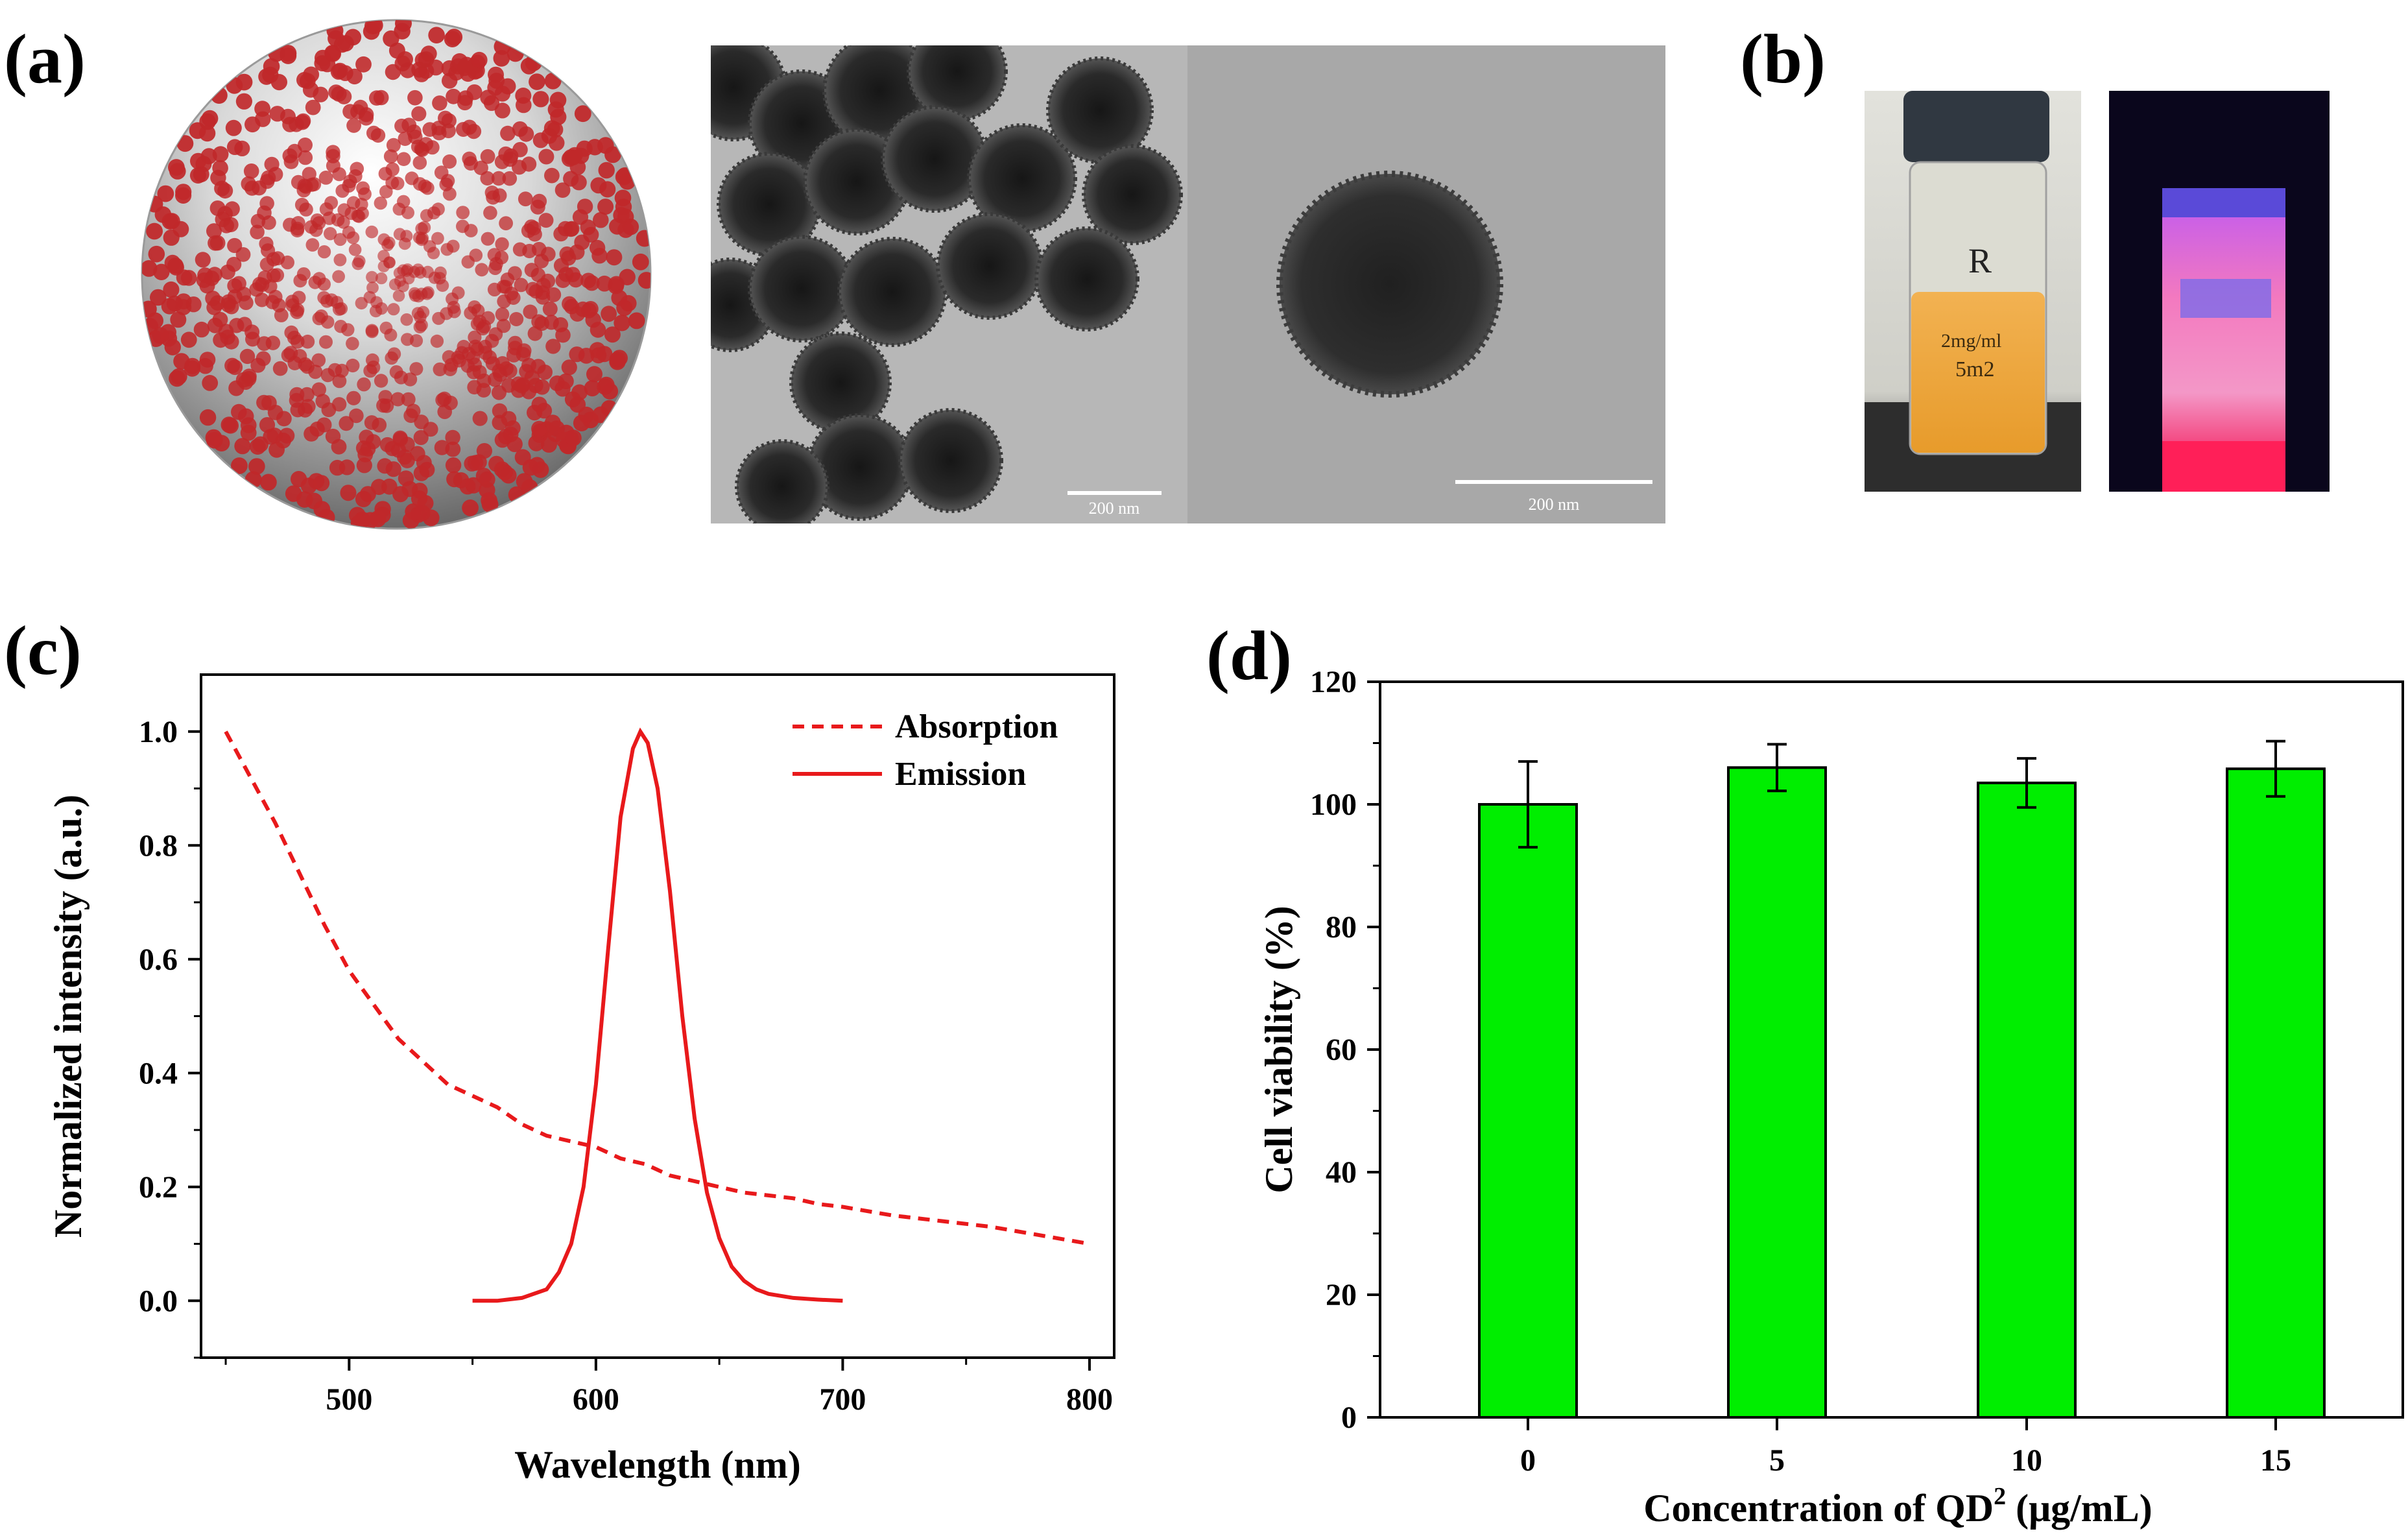 The height and width of the screenshot is (1538, 2408). What do you see at coordinates (2275, 1460) in the screenshot?
I see `chart-d-xtick-label: 15` at bounding box center [2275, 1460].